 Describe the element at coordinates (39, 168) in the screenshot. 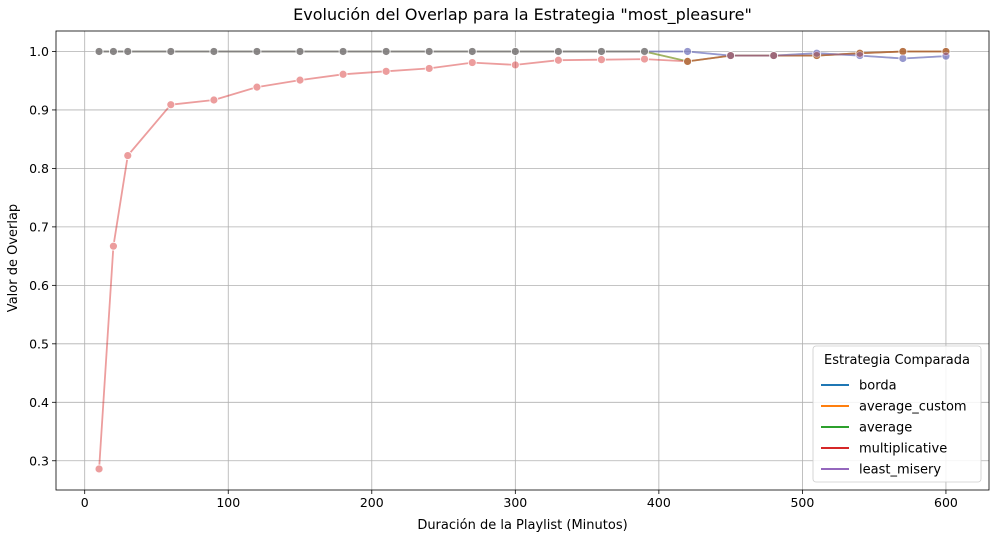

I see `y-tick-label: 0.8` at that location.